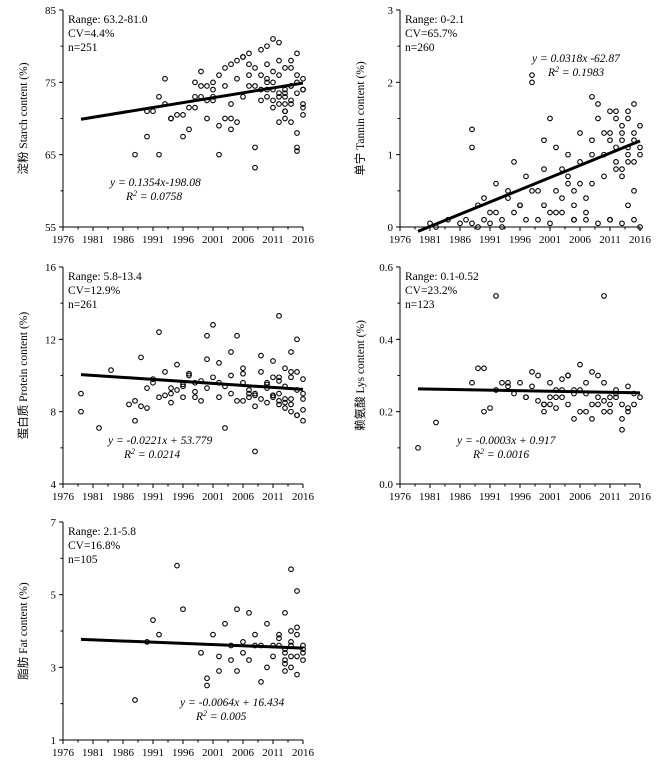 The height and width of the screenshot is (763, 660). I want to click on x-tick-label: 2016, so click(303, 497).